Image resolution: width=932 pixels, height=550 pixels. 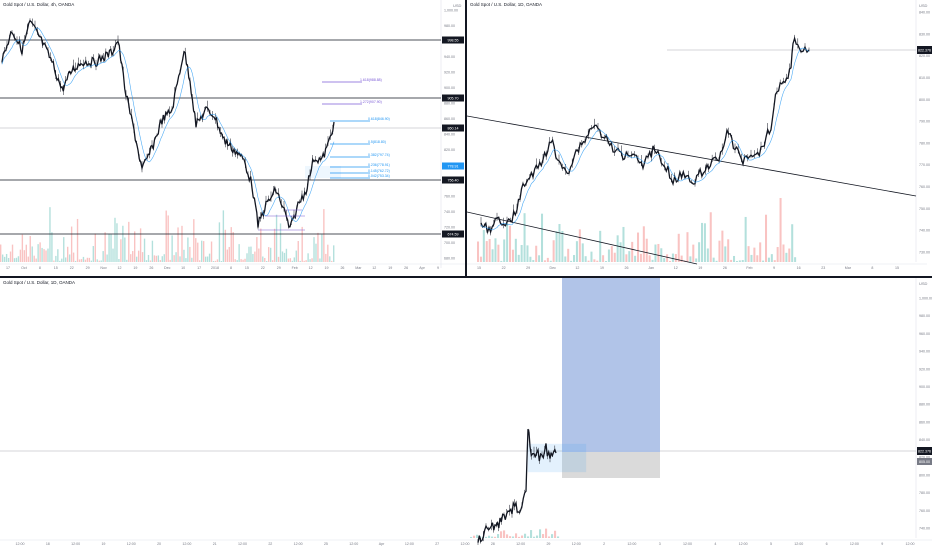 I want to click on price-tick-label: 860.00, so click(x=449, y=119).